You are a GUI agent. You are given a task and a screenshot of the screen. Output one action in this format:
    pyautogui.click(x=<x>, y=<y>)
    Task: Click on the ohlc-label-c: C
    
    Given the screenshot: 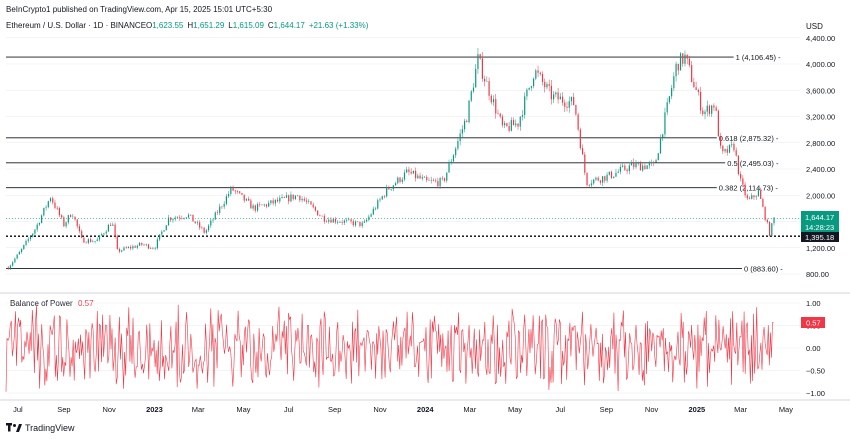 What is the action you would take?
    pyautogui.click(x=271, y=25)
    